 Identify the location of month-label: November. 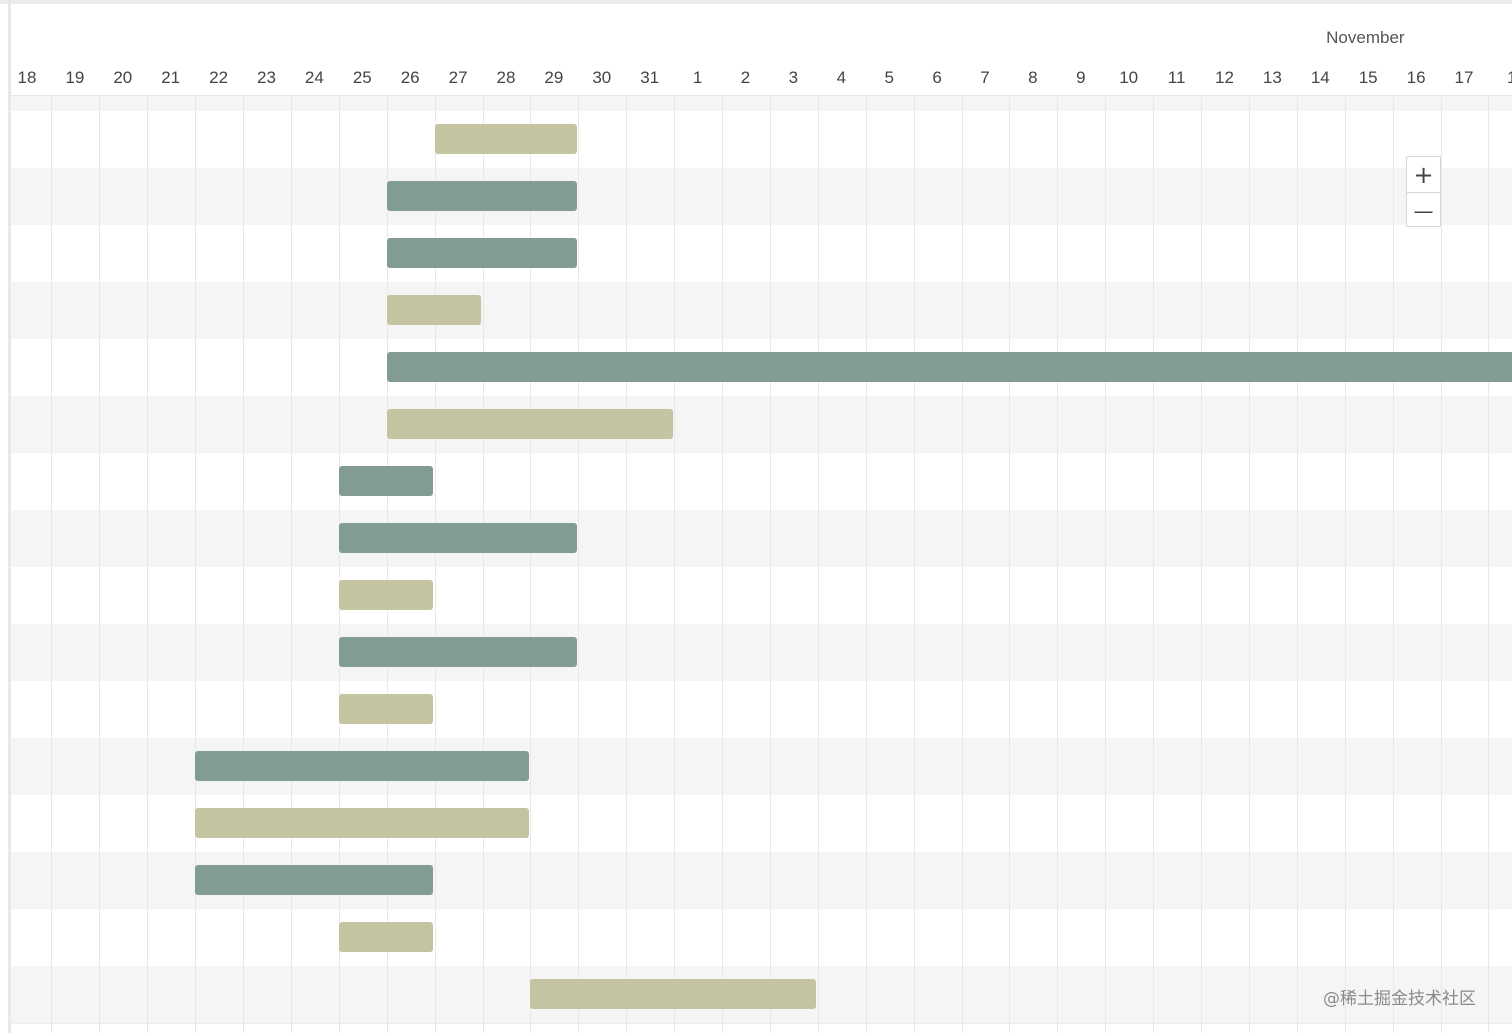
(1365, 37).